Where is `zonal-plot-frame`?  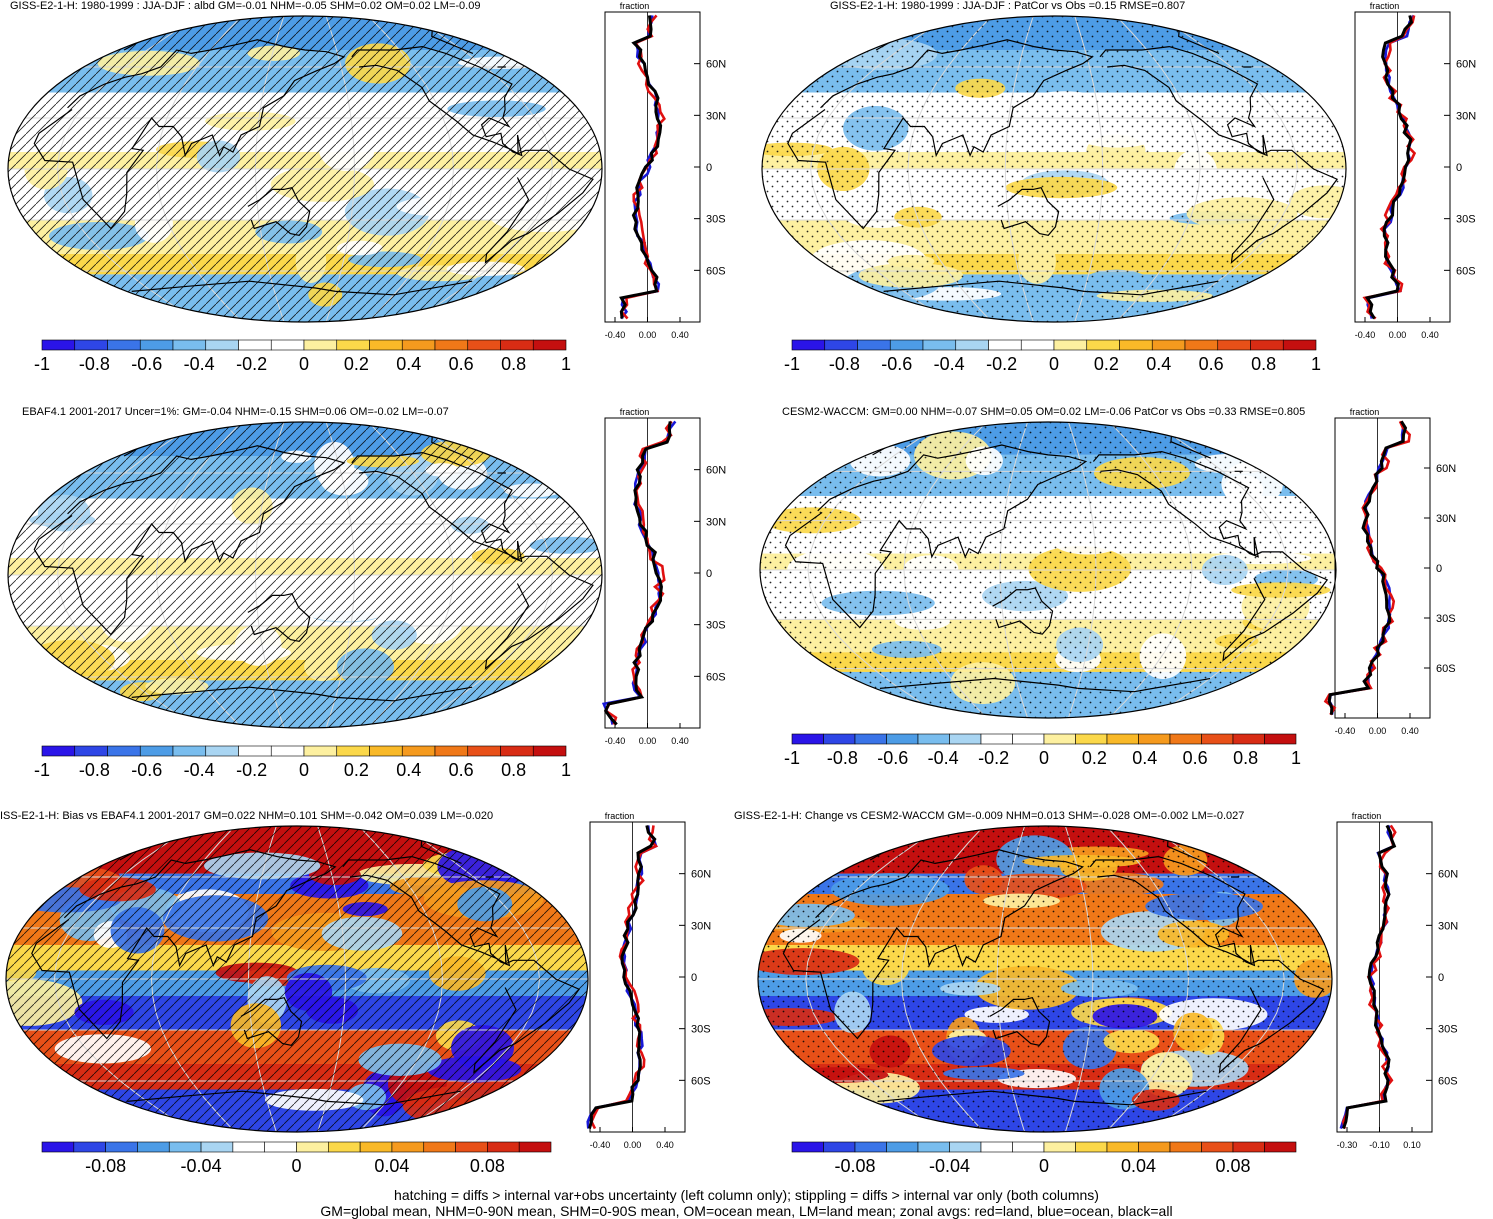 zonal-plot-frame is located at coordinates (1402, 167).